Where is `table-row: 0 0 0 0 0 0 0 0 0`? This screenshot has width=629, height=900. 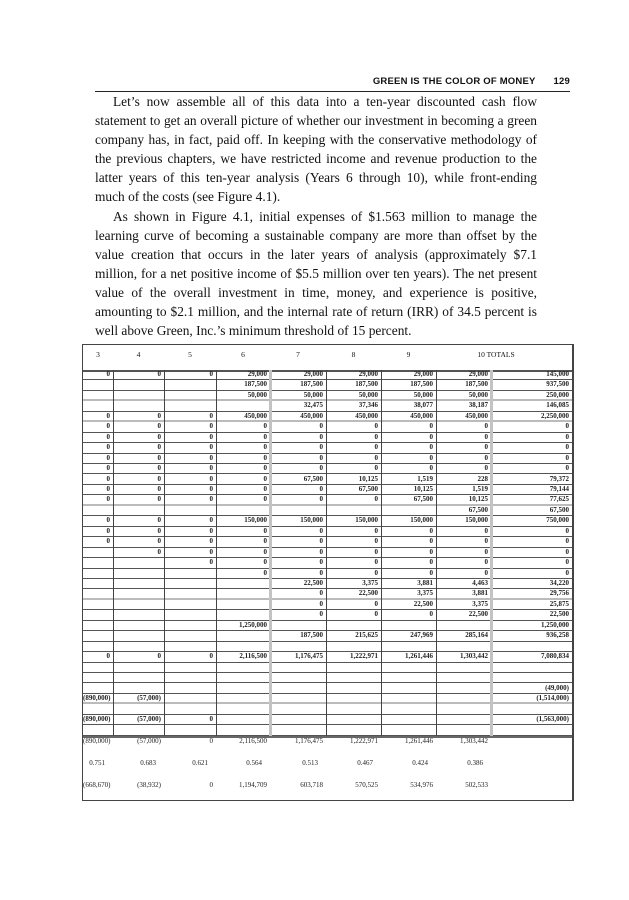
table-row: 0 0 0 0 0 0 0 0 0 is located at coordinates (327, 542).